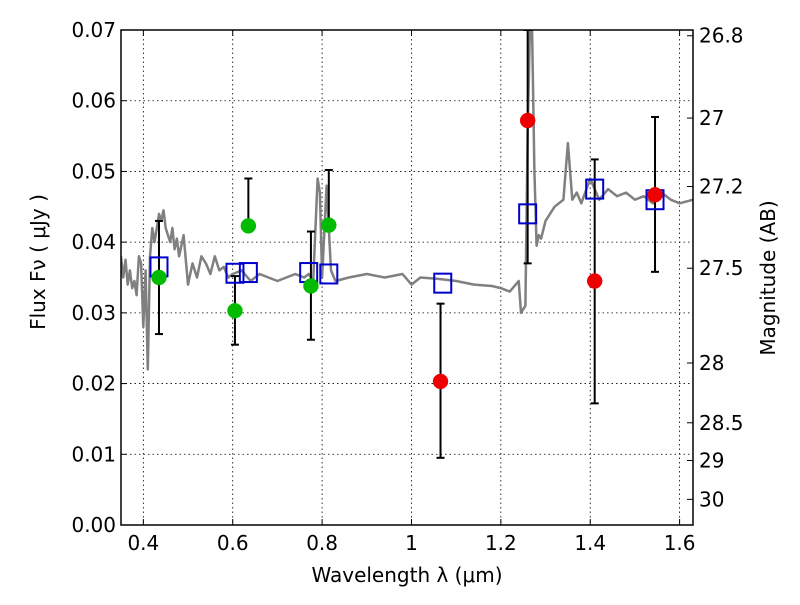 Image resolution: width=800 pixels, height=605 pixels. Describe the element at coordinates (711, 363) in the screenshot. I see `y2-tick-label: 28` at that location.